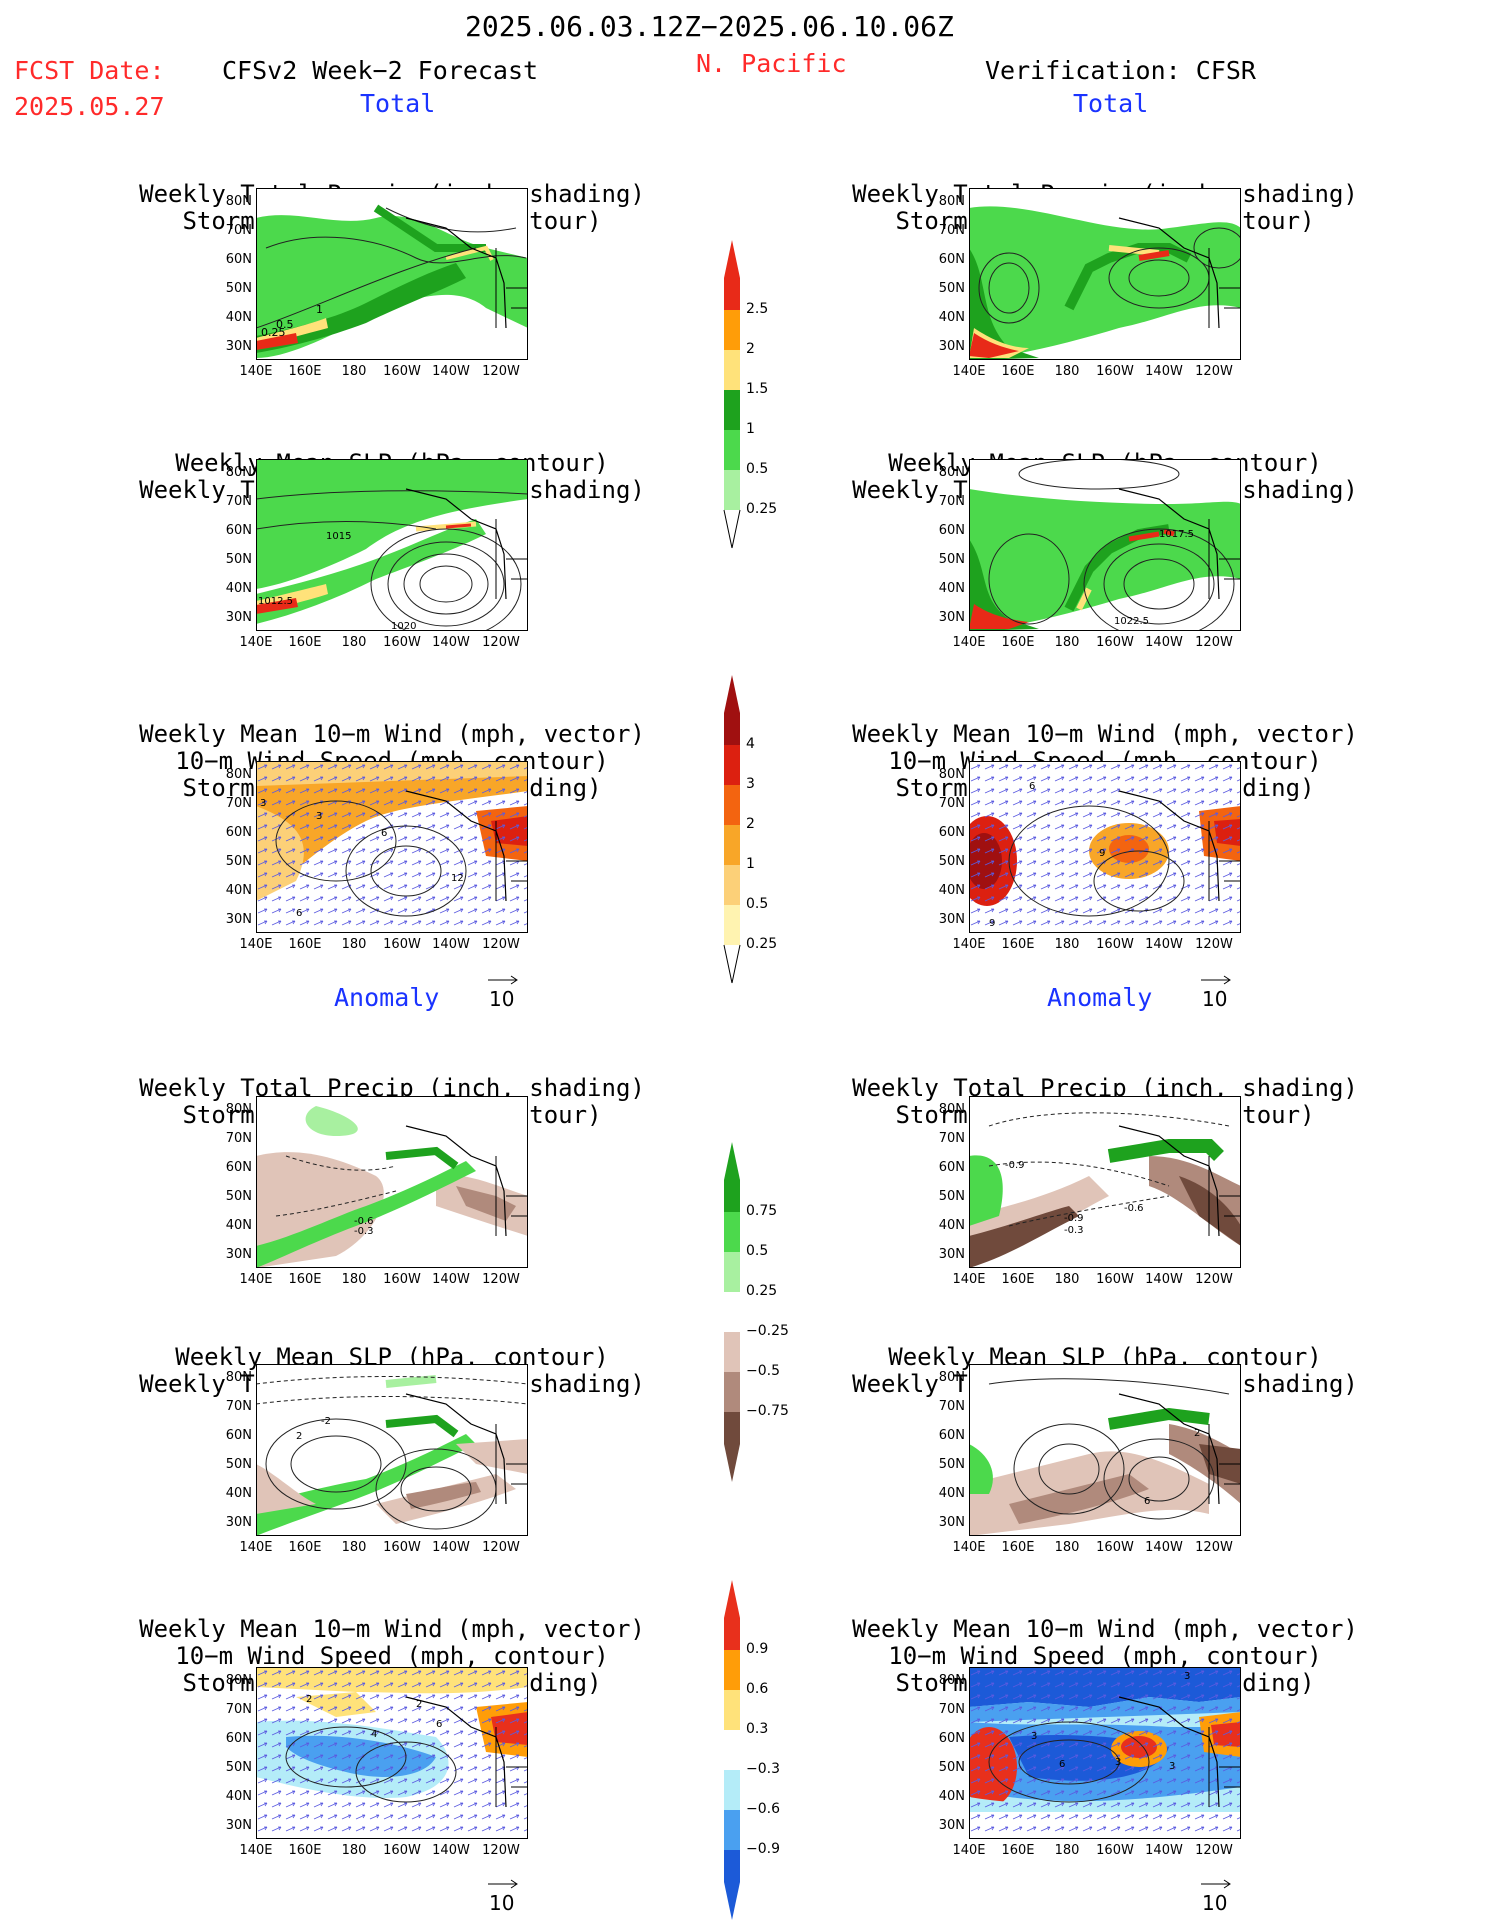 The width and height of the screenshot is (1487, 1930). What do you see at coordinates (338, 536) in the screenshot?
I see `contour-label: 1015` at bounding box center [338, 536].